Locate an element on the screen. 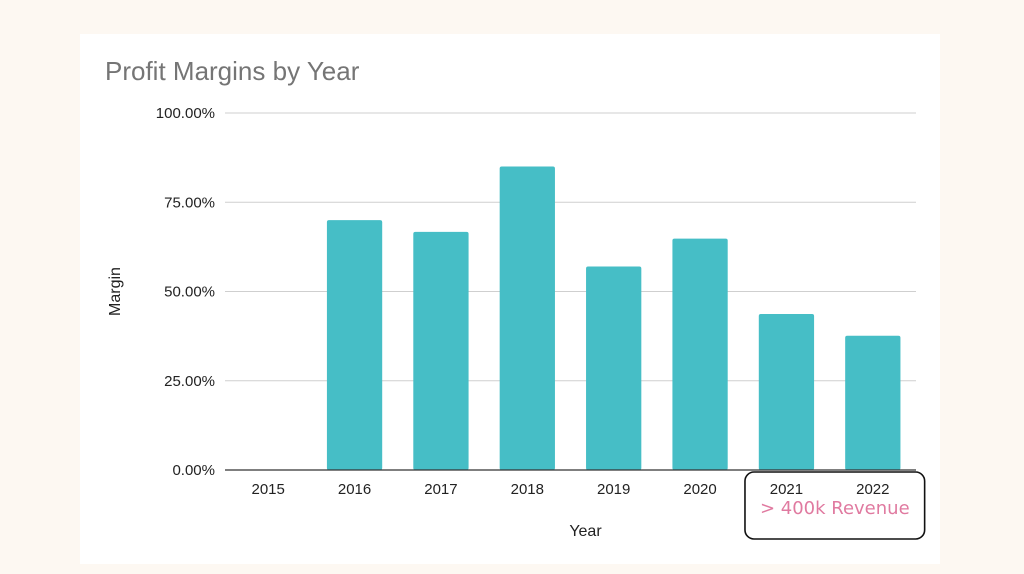  y-axis-label: Margin is located at coordinates (115, 291).